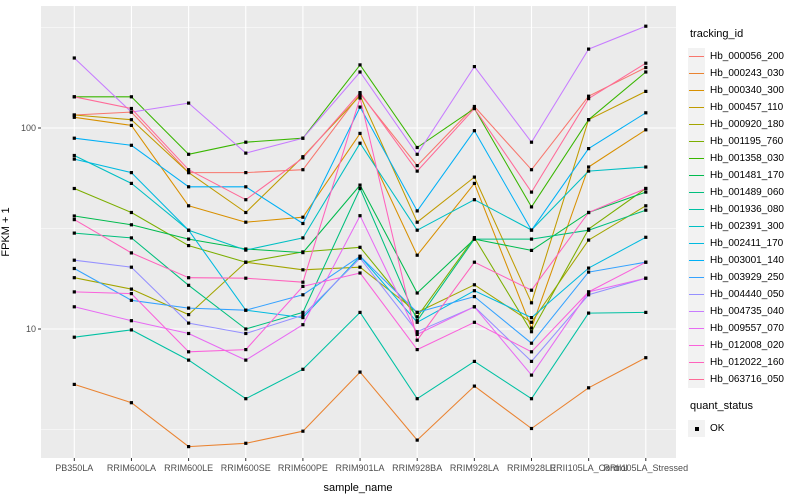 This screenshot has width=800, height=500. What do you see at coordinates (588, 468) in the screenshot?
I see `x-tick-label: RRII105LA_Control` at bounding box center [588, 468].